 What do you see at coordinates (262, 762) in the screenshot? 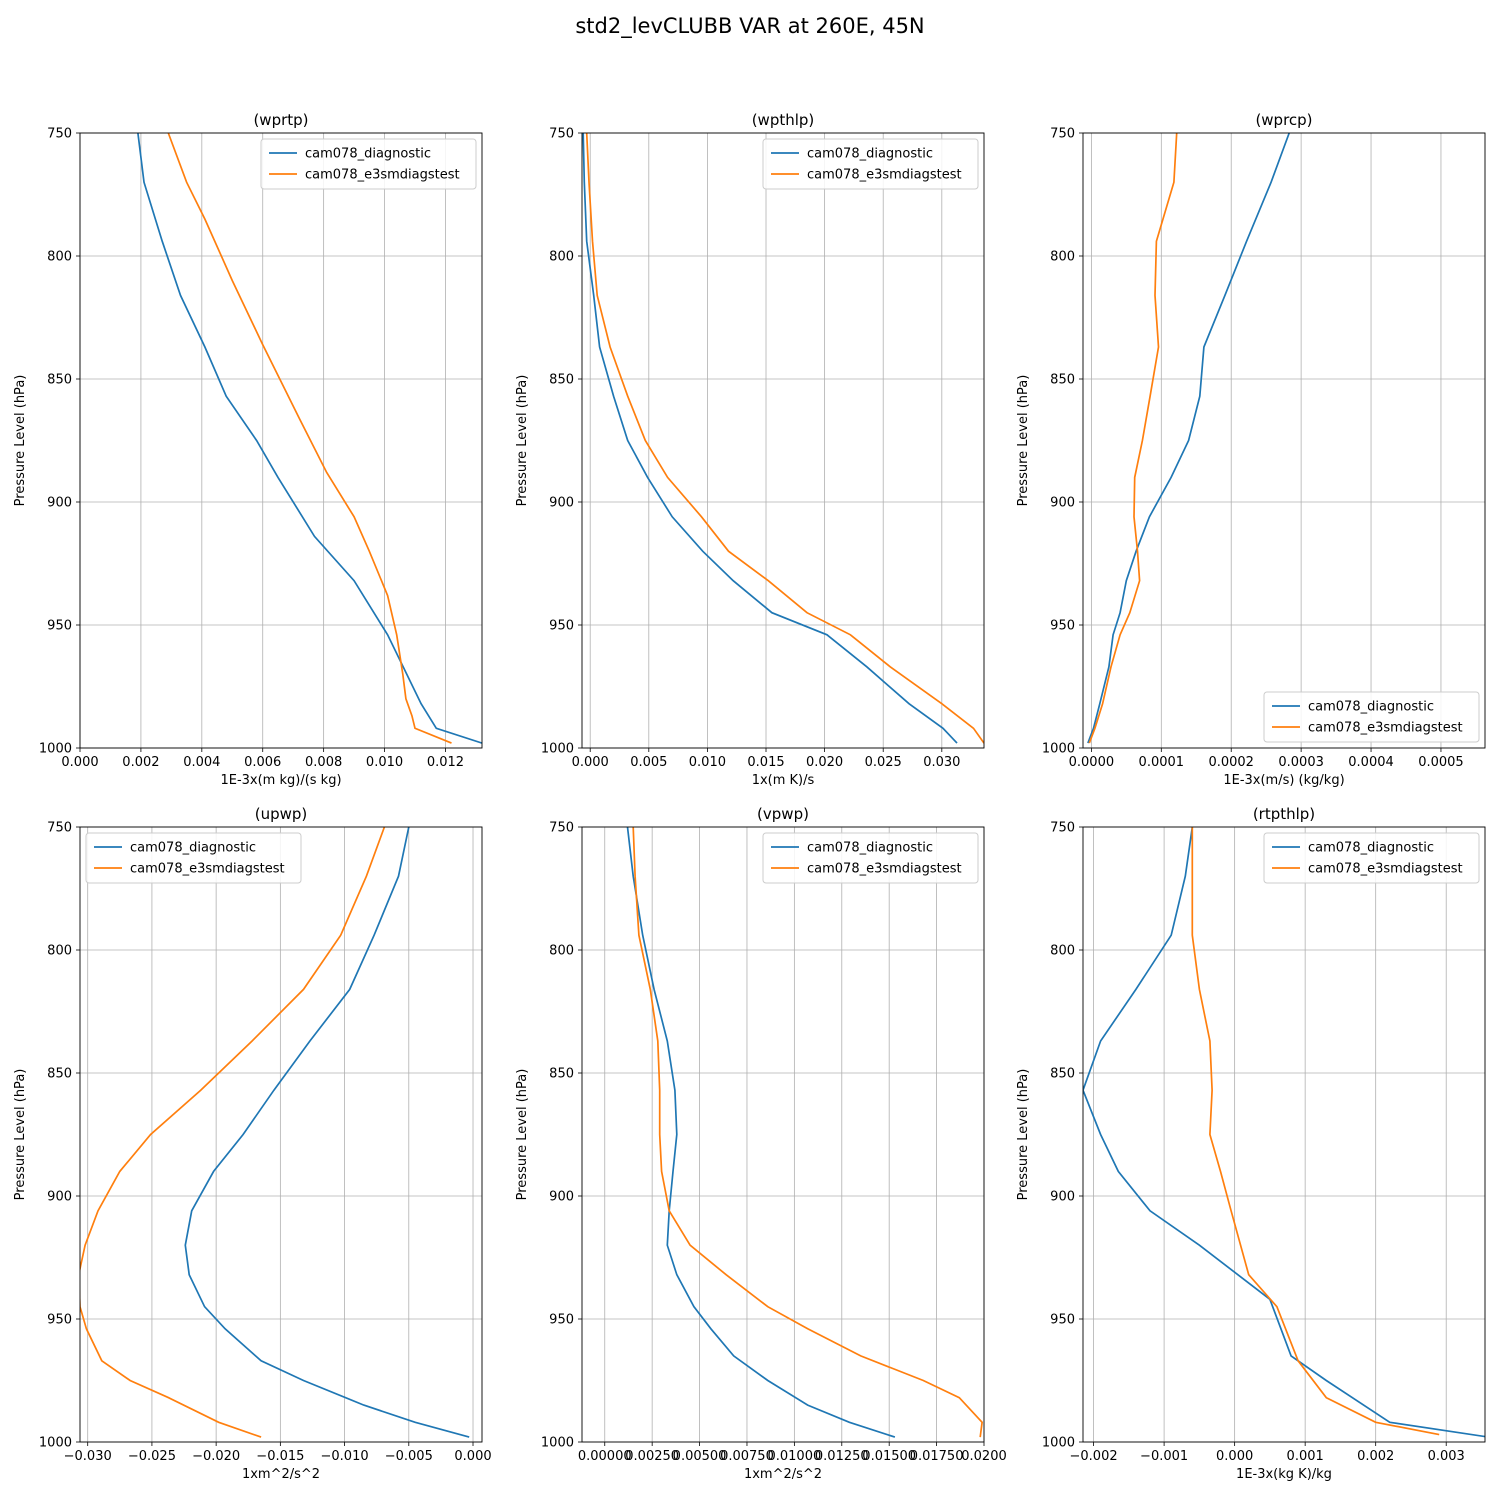
I see `x-tick-label: 0.006` at bounding box center [262, 762].